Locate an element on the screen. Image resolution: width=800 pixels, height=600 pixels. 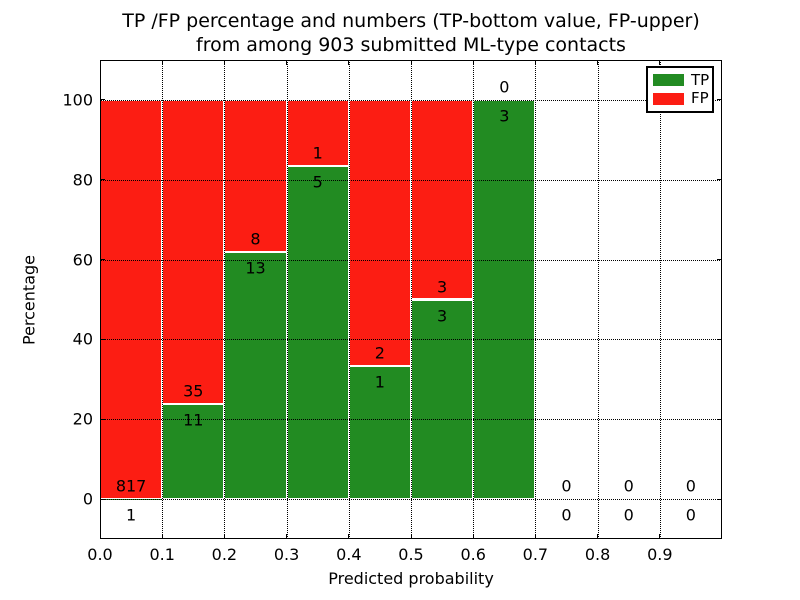
x-tick-label: 0.3 is located at coordinates (286, 554).